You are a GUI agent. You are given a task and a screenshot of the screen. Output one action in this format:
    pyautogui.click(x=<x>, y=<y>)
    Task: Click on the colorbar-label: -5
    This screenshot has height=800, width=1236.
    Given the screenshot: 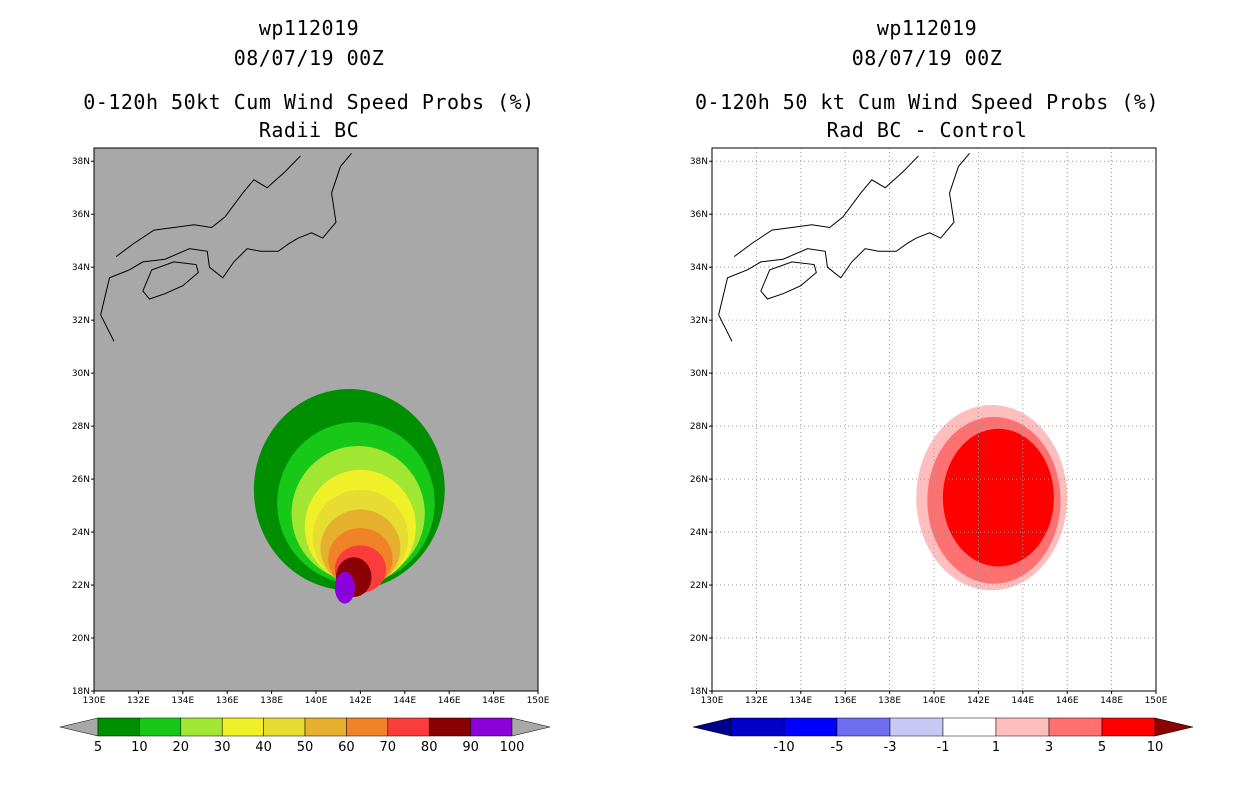 What is the action you would take?
    pyautogui.click(x=837, y=747)
    